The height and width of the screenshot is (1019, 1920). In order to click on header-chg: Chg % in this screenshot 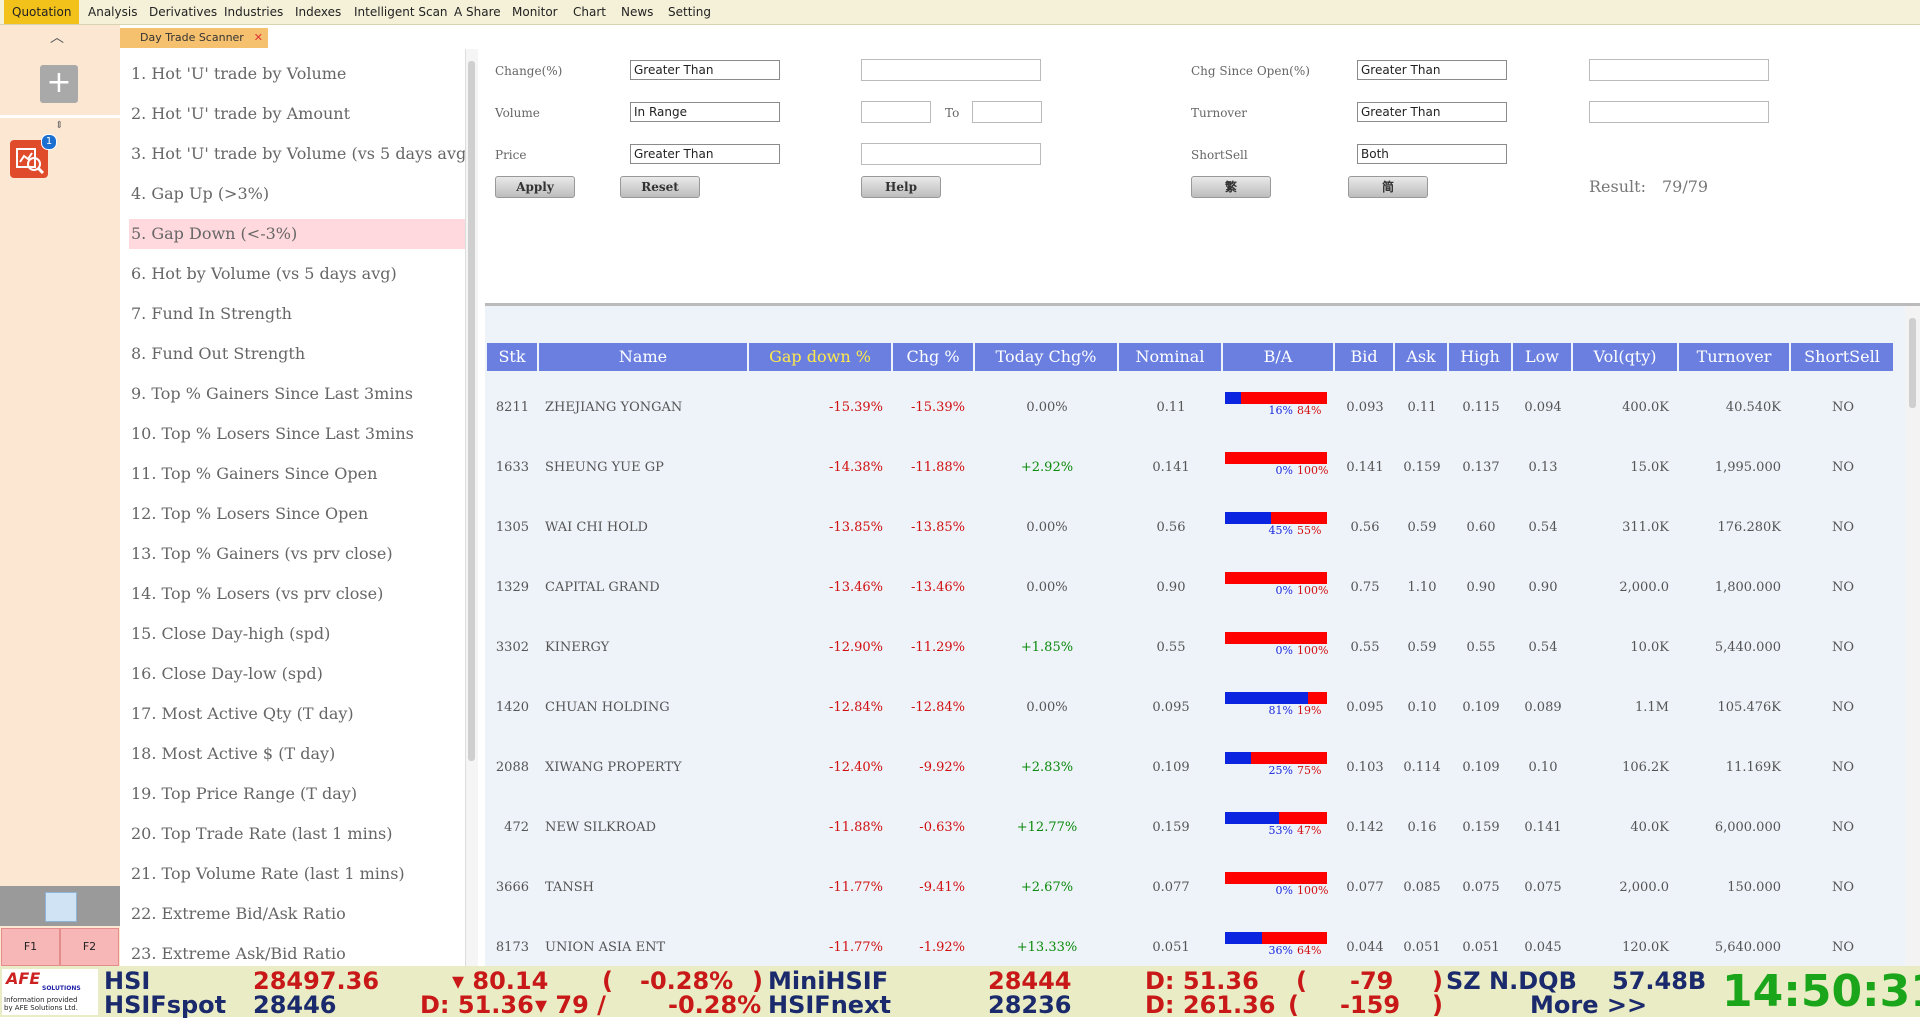, I will do `click(934, 357)`.